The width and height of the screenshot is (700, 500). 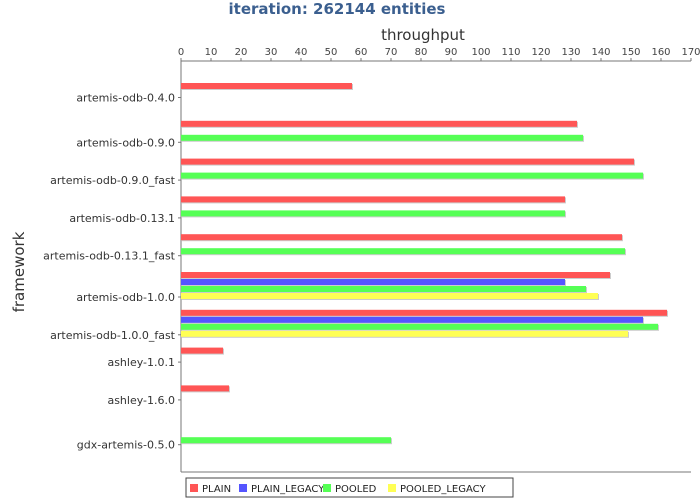 What do you see at coordinates (301, 52) in the screenshot?
I see `x-tick-label: 40` at bounding box center [301, 52].